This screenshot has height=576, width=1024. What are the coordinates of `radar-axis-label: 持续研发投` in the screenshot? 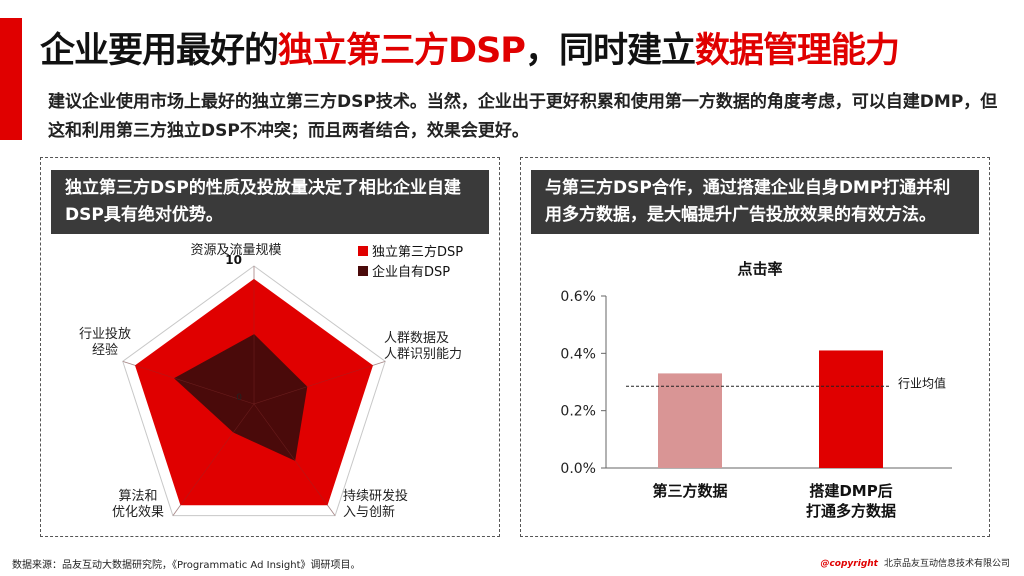 It's located at (375, 496).